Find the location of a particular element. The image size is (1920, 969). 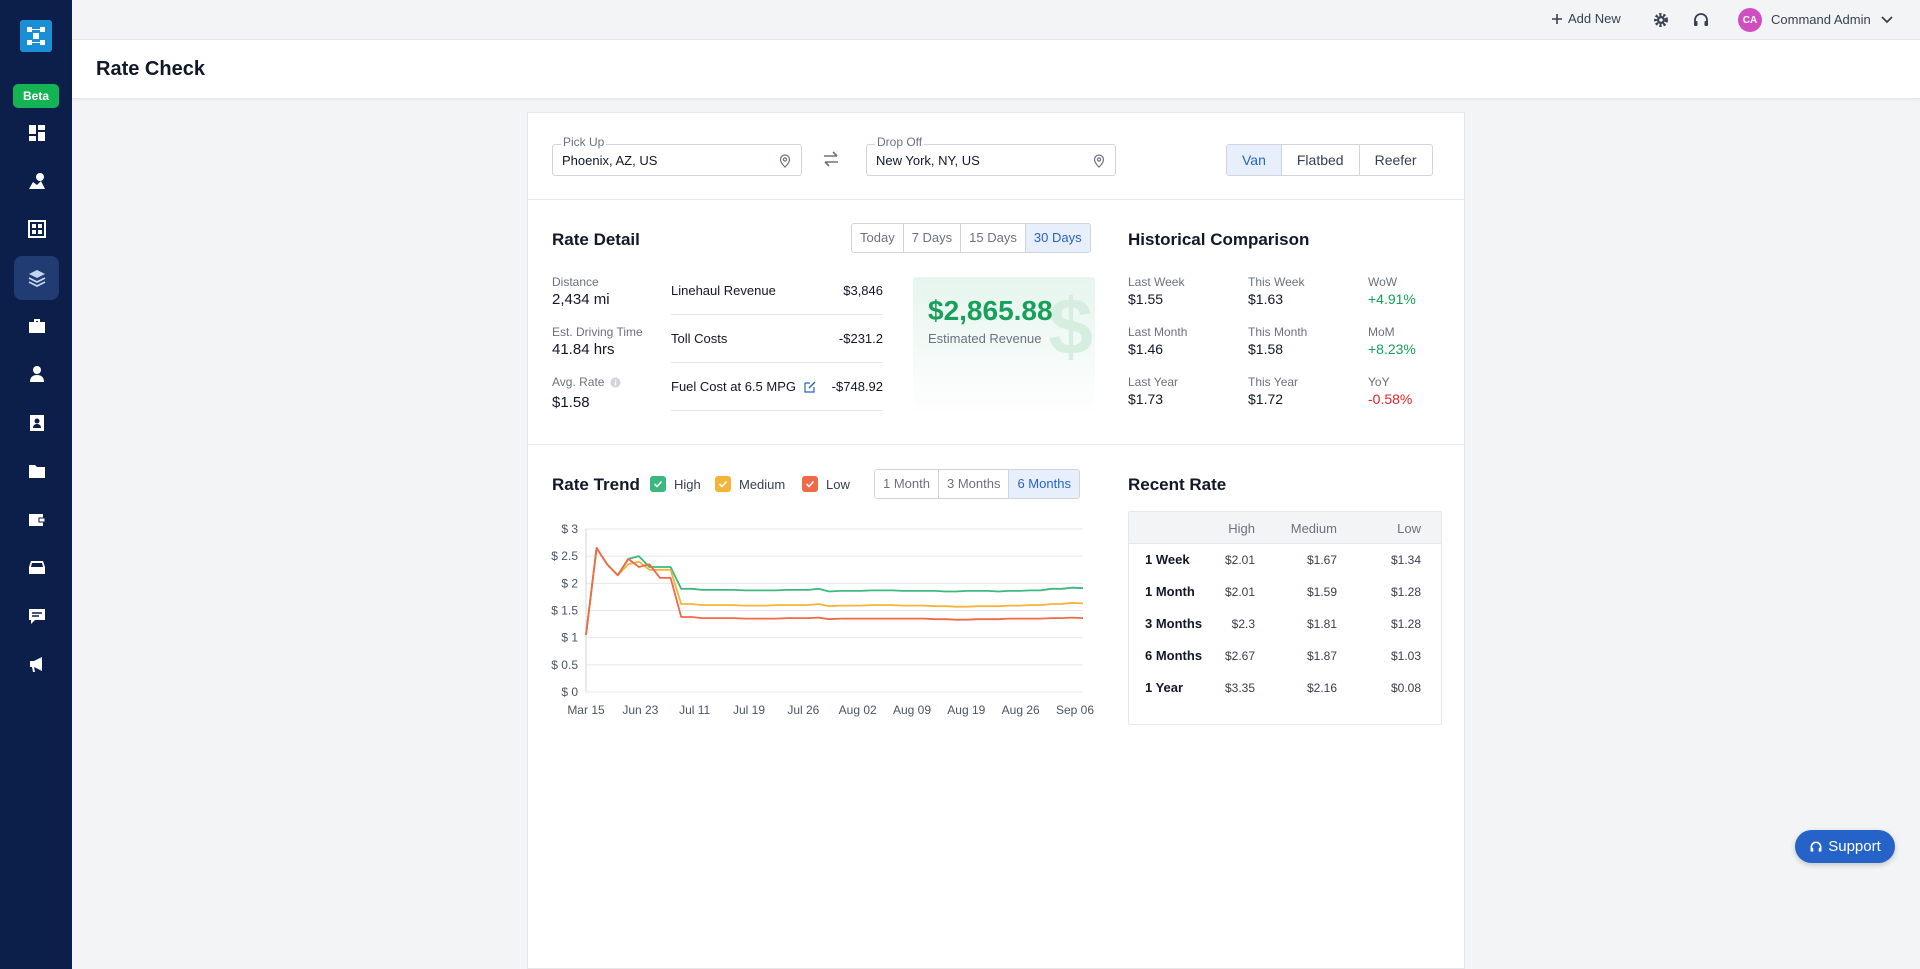

equipment-toggle: Van Flatbed Reefer is located at coordinates (1329, 160).